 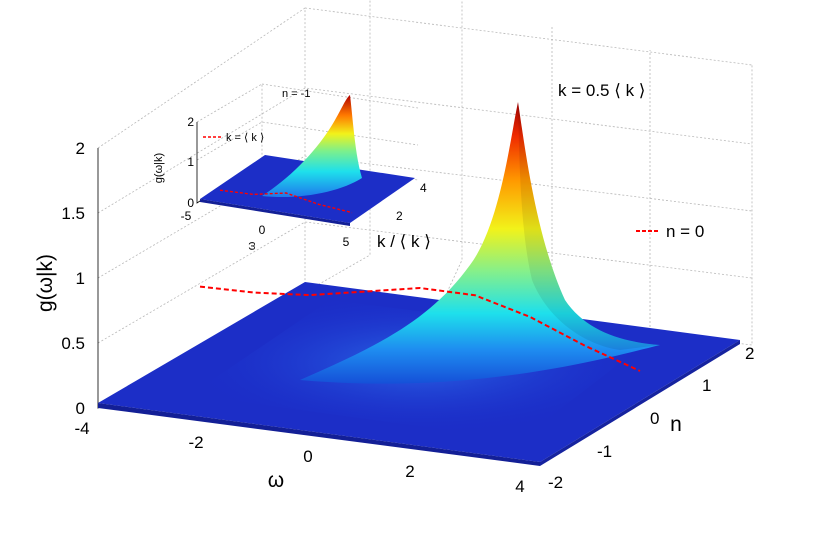 I want to click on main-y-tick: 0, so click(x=654, y=418).